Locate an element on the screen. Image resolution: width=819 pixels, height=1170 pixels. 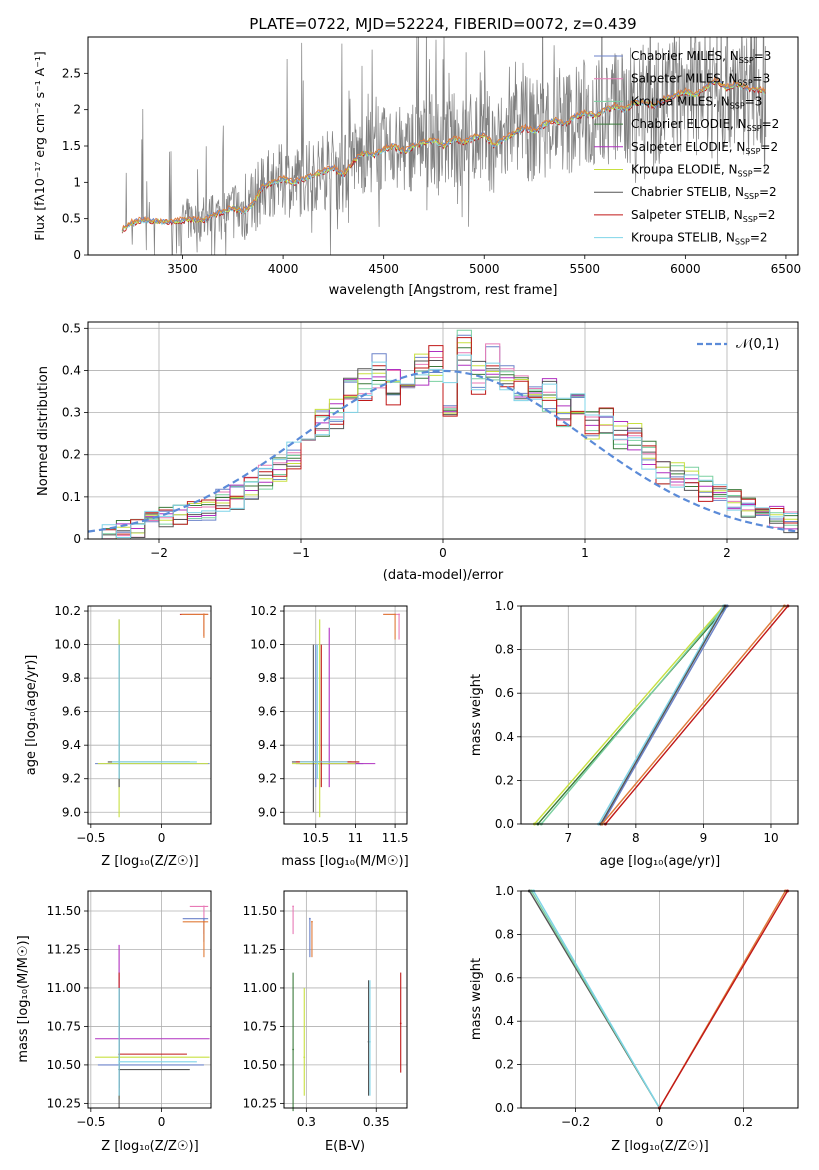
x-tick-label: 6000 is located at coordinates (685, 269).